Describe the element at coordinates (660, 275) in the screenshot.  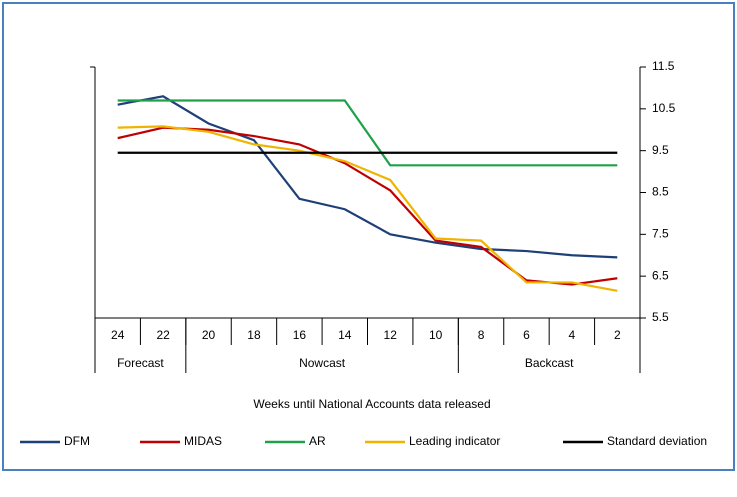
I see `y-tick-label: 6.5` at that location.